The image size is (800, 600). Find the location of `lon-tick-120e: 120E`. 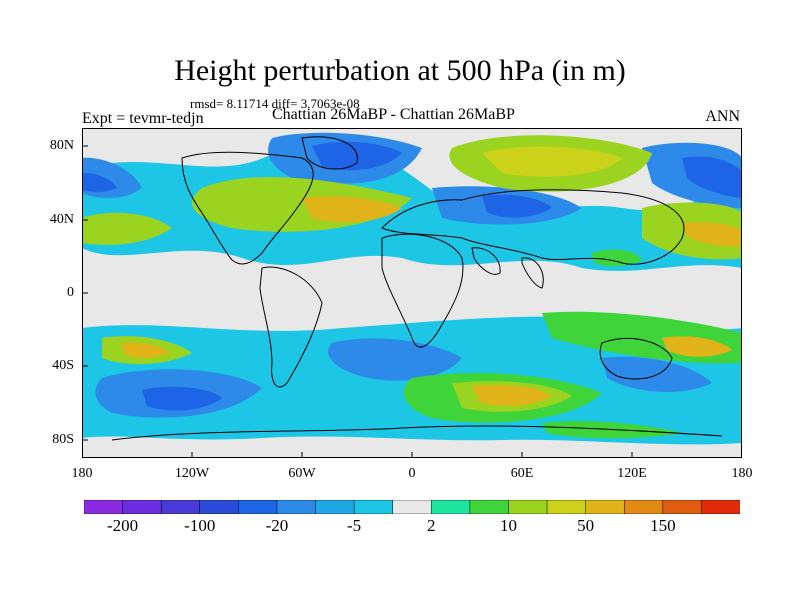

lon-tick-120e: 120E is located at coordinates (632, 473).